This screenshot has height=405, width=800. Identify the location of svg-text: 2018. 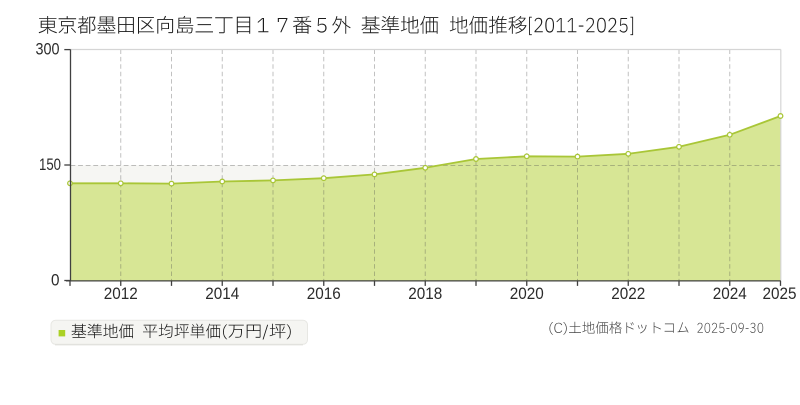
(425, 293).